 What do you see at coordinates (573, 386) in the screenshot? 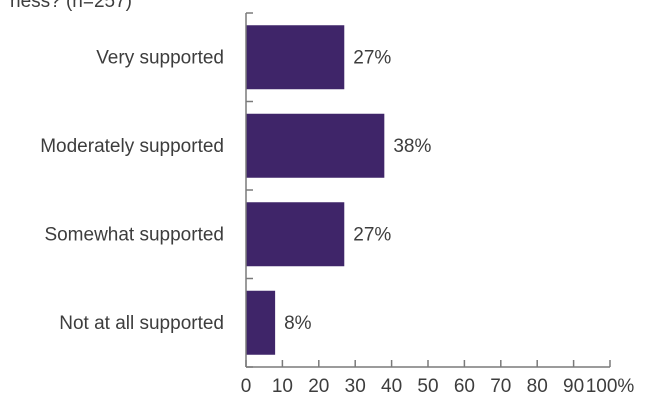
I see `x-tick-label: 90` at bounding box center [573, 386].